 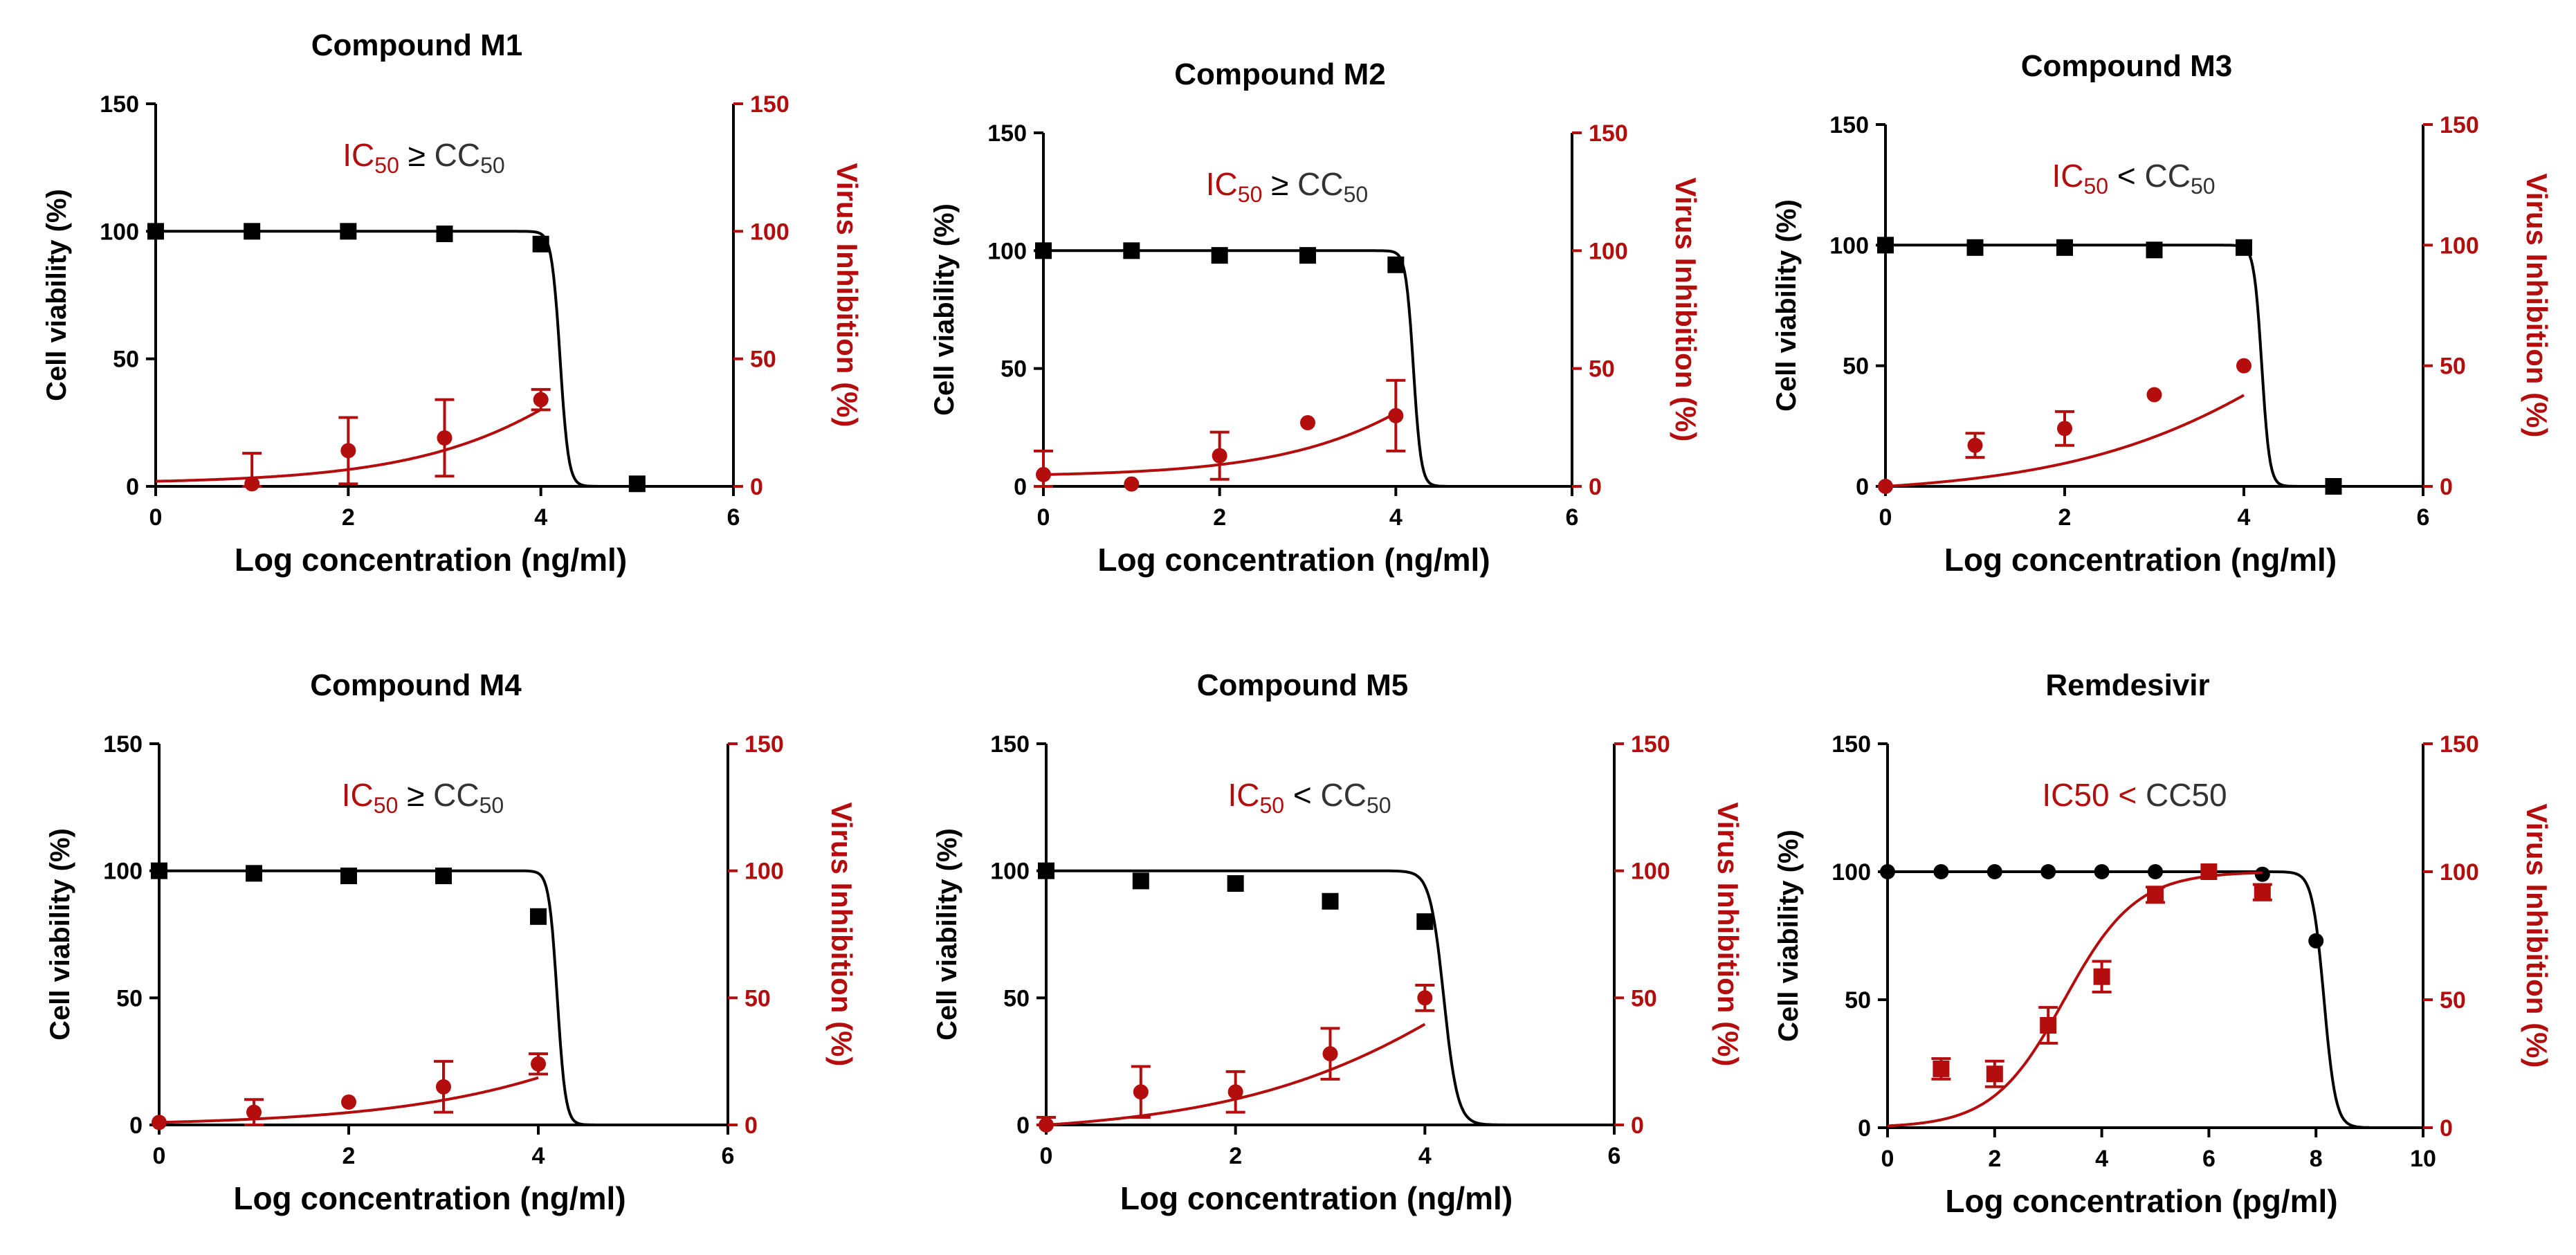 I want to click on x-tick-label: 8, so click(x=2317, y=1159).